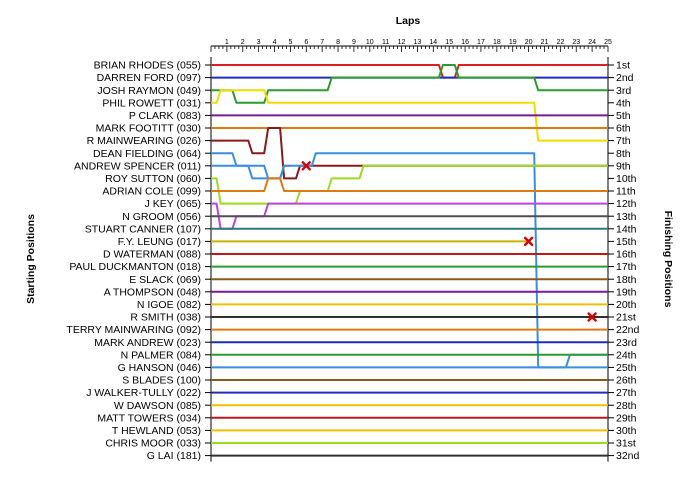 Image resolution: width=700 pixels, height=485 pixels. What do you see at coordinates (529, 42) in the screenshot?
I see `x-tick-label: 20` at bounding box center [529, 42].